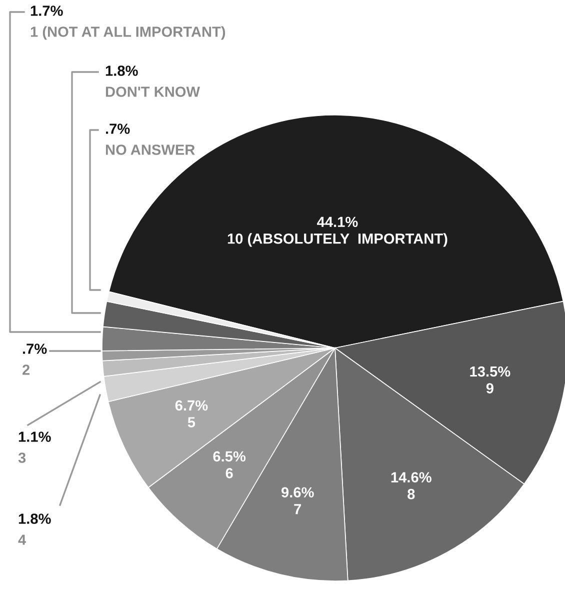 The image size is (565, 589). Describe the element at coordinates (46, 11) in the screenshot. I see `data-label: 1.7%` at that location.